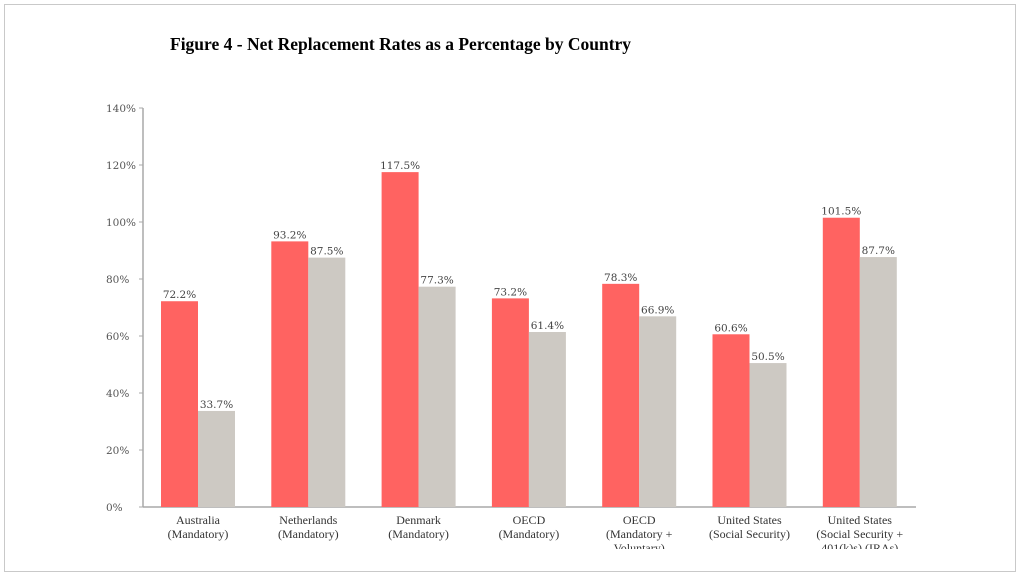 Image resolution: width=1020 pixels, height=577 pixels. Describe the element at coordinates (121, 109) in the screenshot. I see `y-tick-label: 140%` at that location.